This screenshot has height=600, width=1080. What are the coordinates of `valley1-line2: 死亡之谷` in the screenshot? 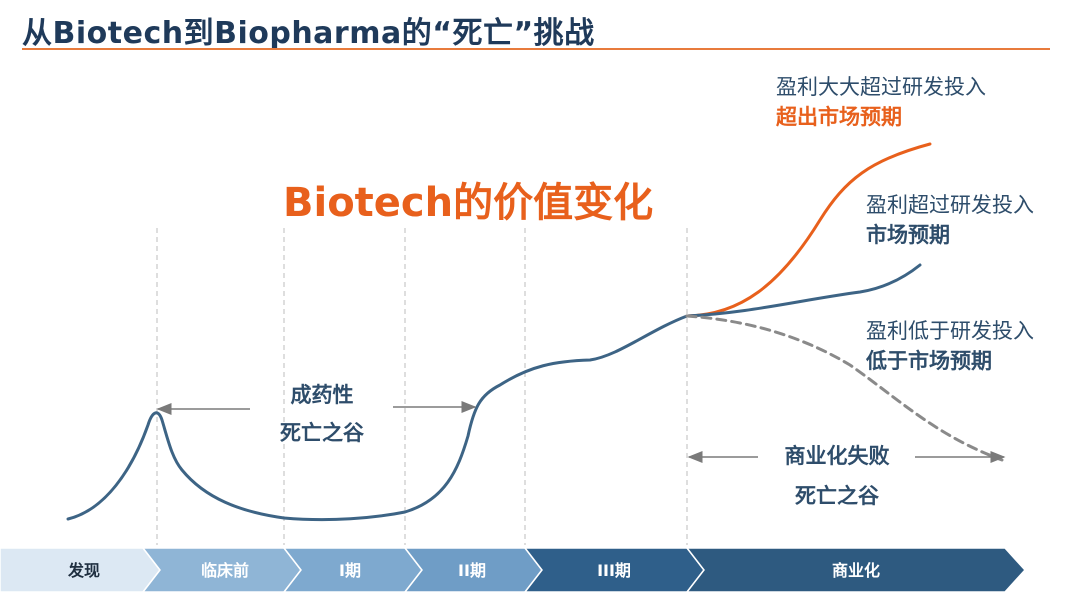 It's located at (322, 432).